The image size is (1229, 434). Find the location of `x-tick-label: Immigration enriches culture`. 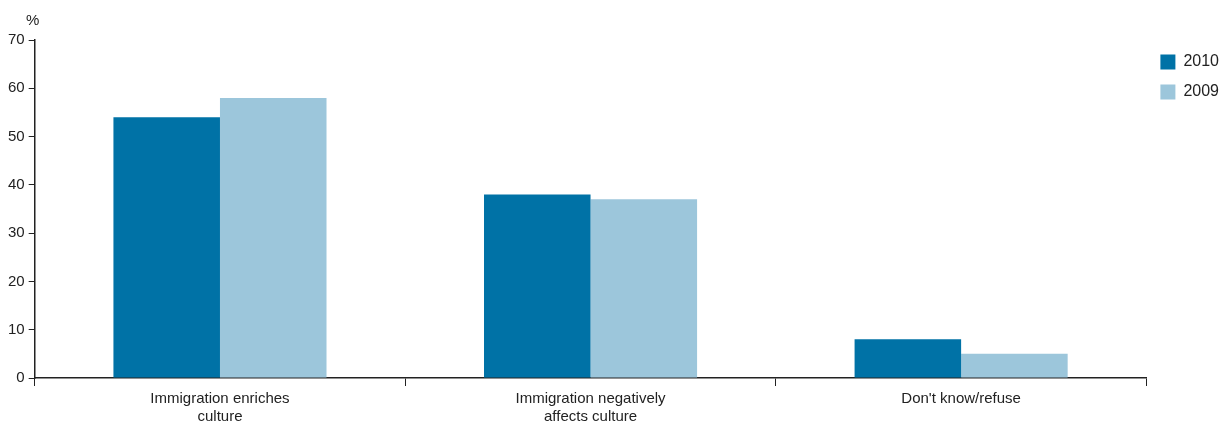

x-tick-label: Immigration enriches culture is located at coordinates (220, 407).